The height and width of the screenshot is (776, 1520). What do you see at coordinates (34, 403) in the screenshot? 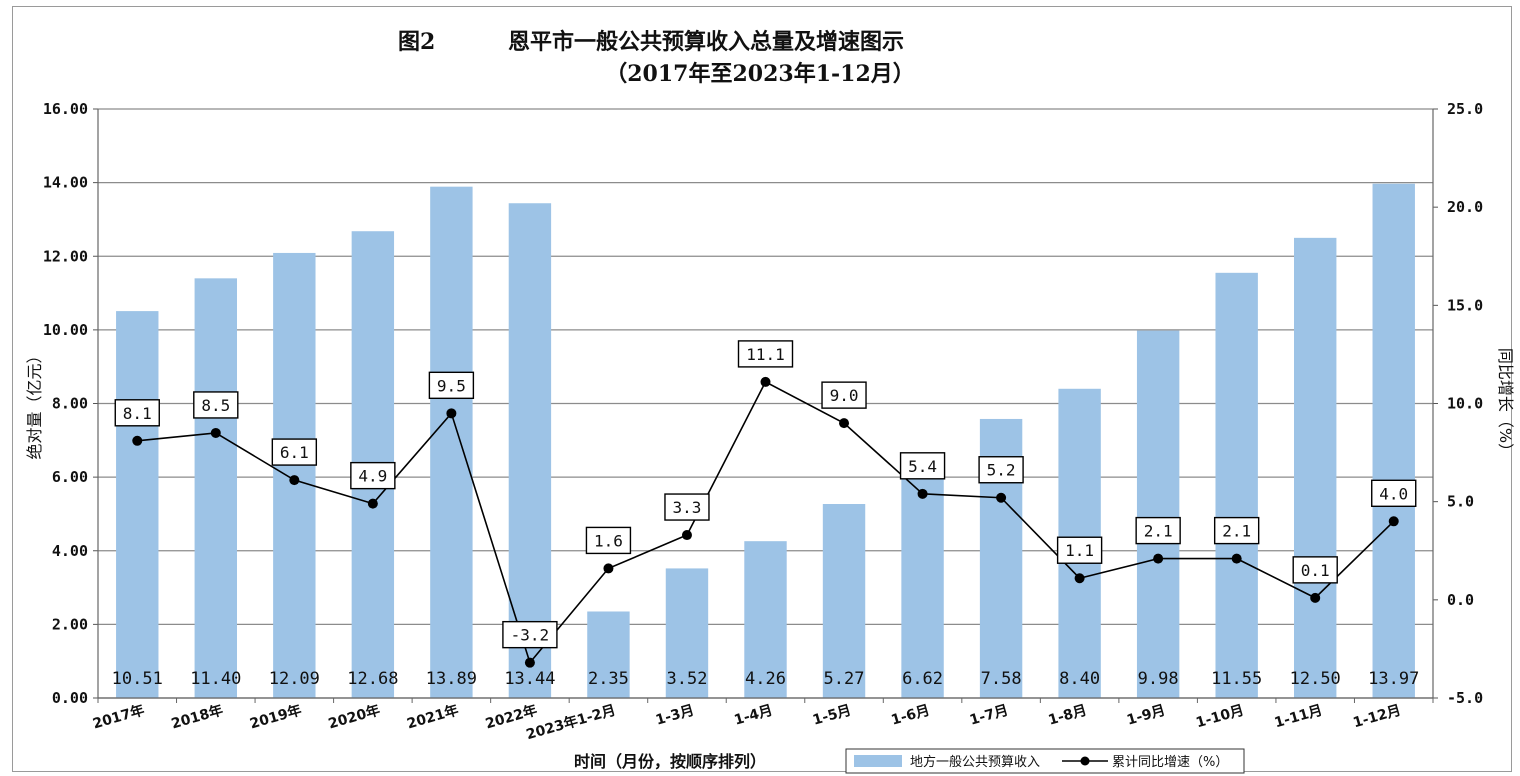
I see `y-left-axis-title: 绝对量（亿元）` at bounding box center [34, 403].